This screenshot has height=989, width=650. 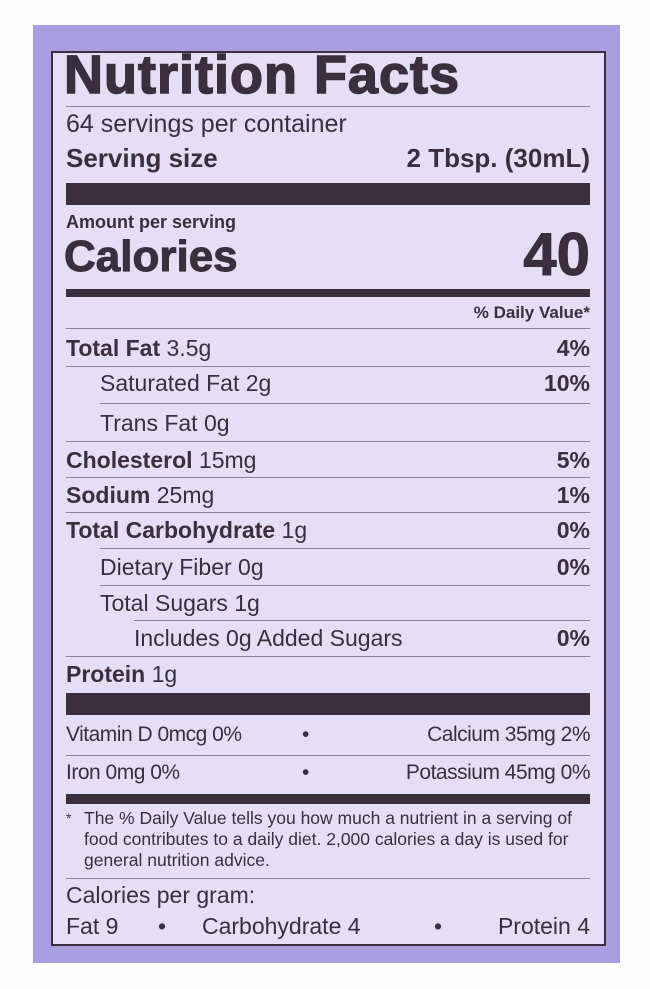 What do you see at coordinates (161, 895) in the screenshot?
I see `calories-per-gram-label: Calories per gram:` at bounding box center [161, 895].